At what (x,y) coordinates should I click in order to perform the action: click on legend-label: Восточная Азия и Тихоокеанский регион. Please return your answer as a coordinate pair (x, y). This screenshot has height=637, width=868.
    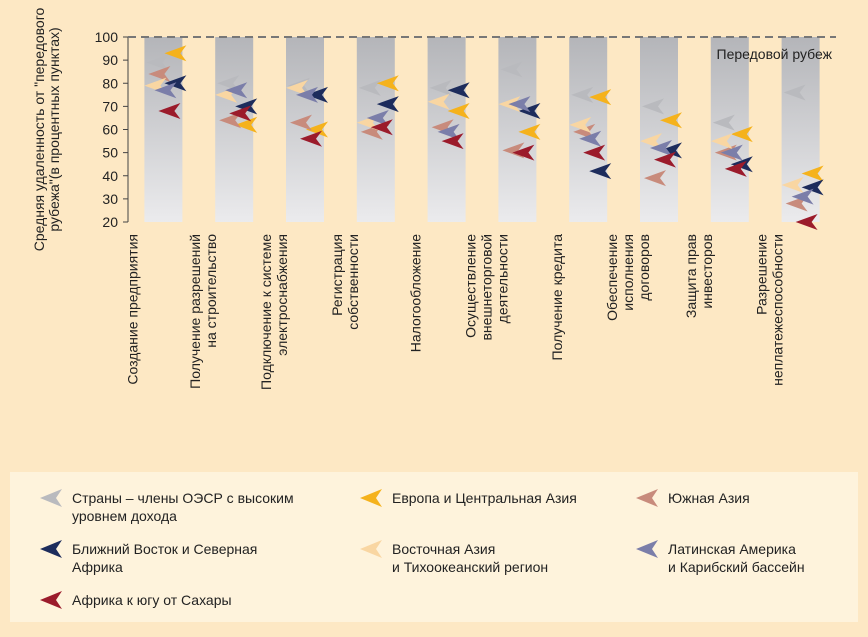
    Looking at the image, I should click on (470, 558).